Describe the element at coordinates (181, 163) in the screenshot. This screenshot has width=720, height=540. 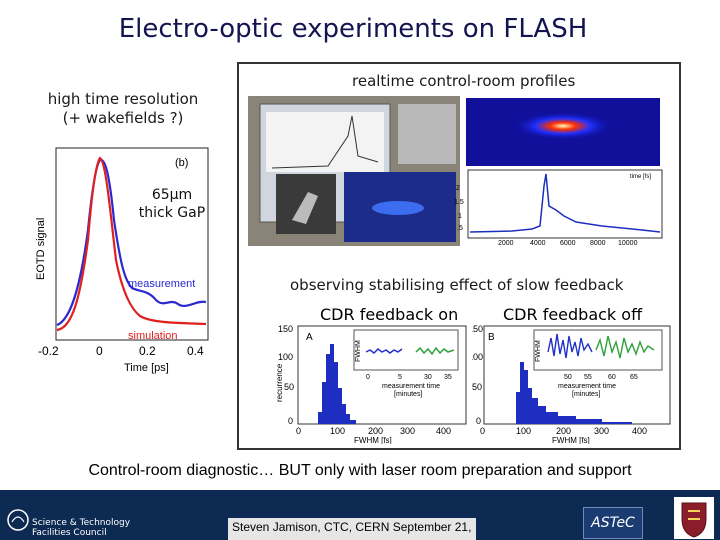
I see `eotd-panel-tag: (b)` at that location.